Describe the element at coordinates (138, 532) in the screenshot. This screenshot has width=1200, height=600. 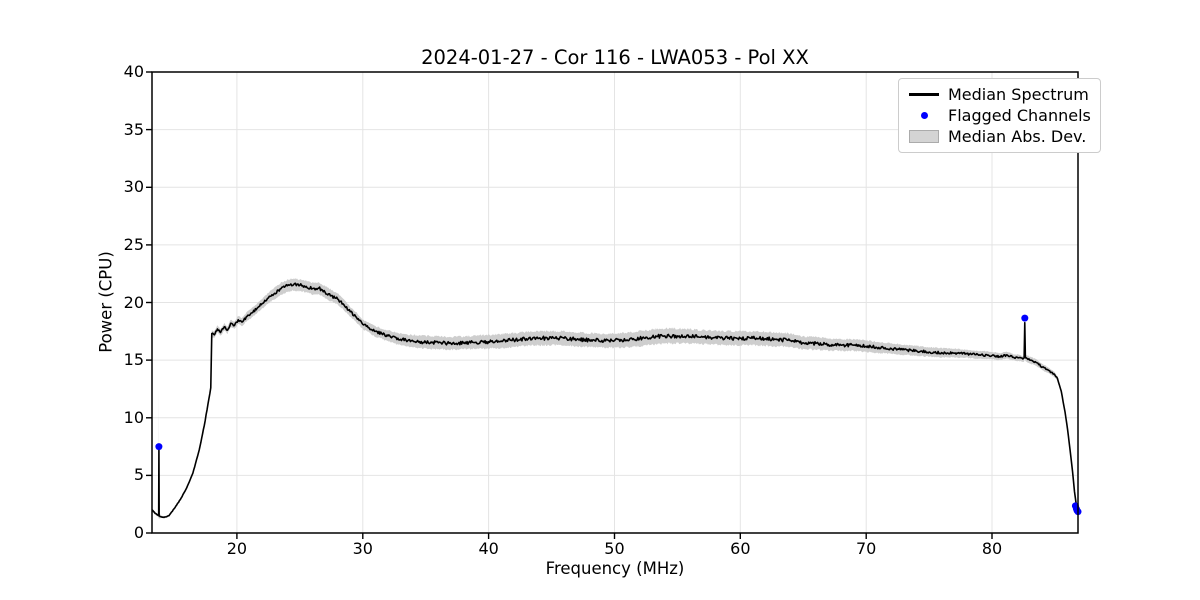
I see `y-tick-label: 0` at that location.